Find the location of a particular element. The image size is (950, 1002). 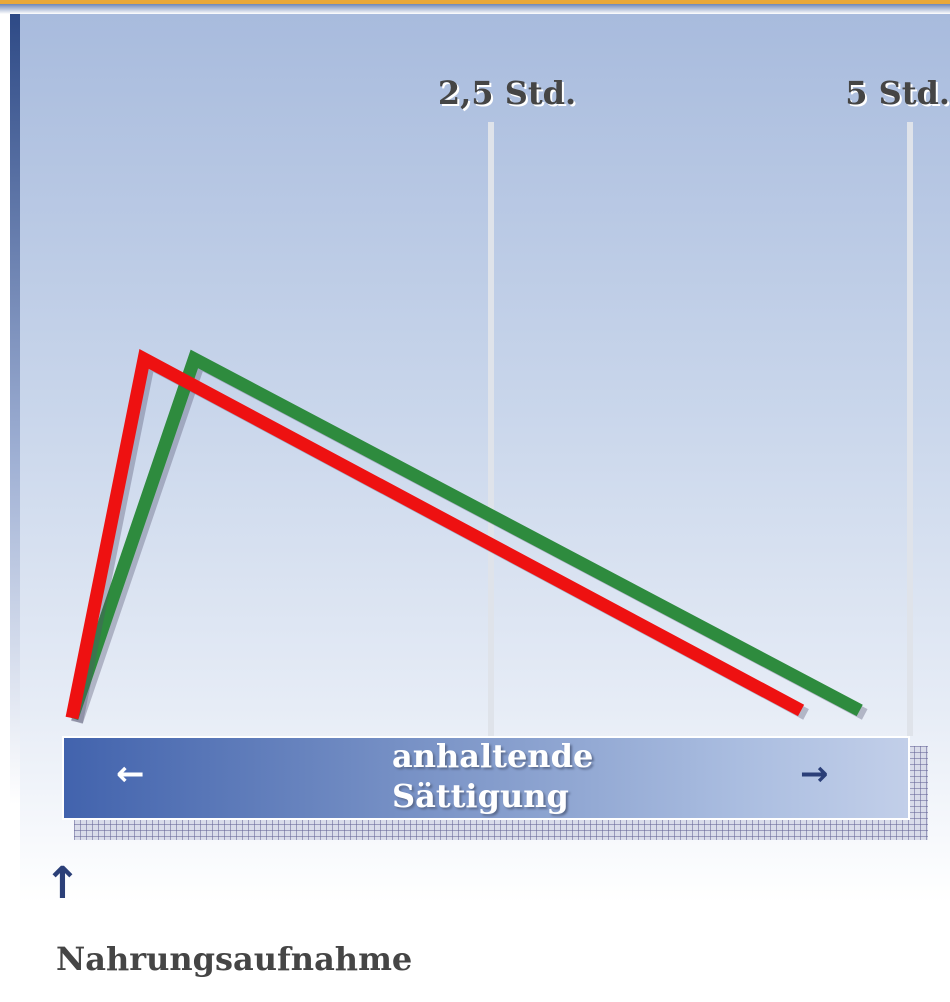

satiety-band-label: anhaltende Sättigung is located at coordinates (507, 776).